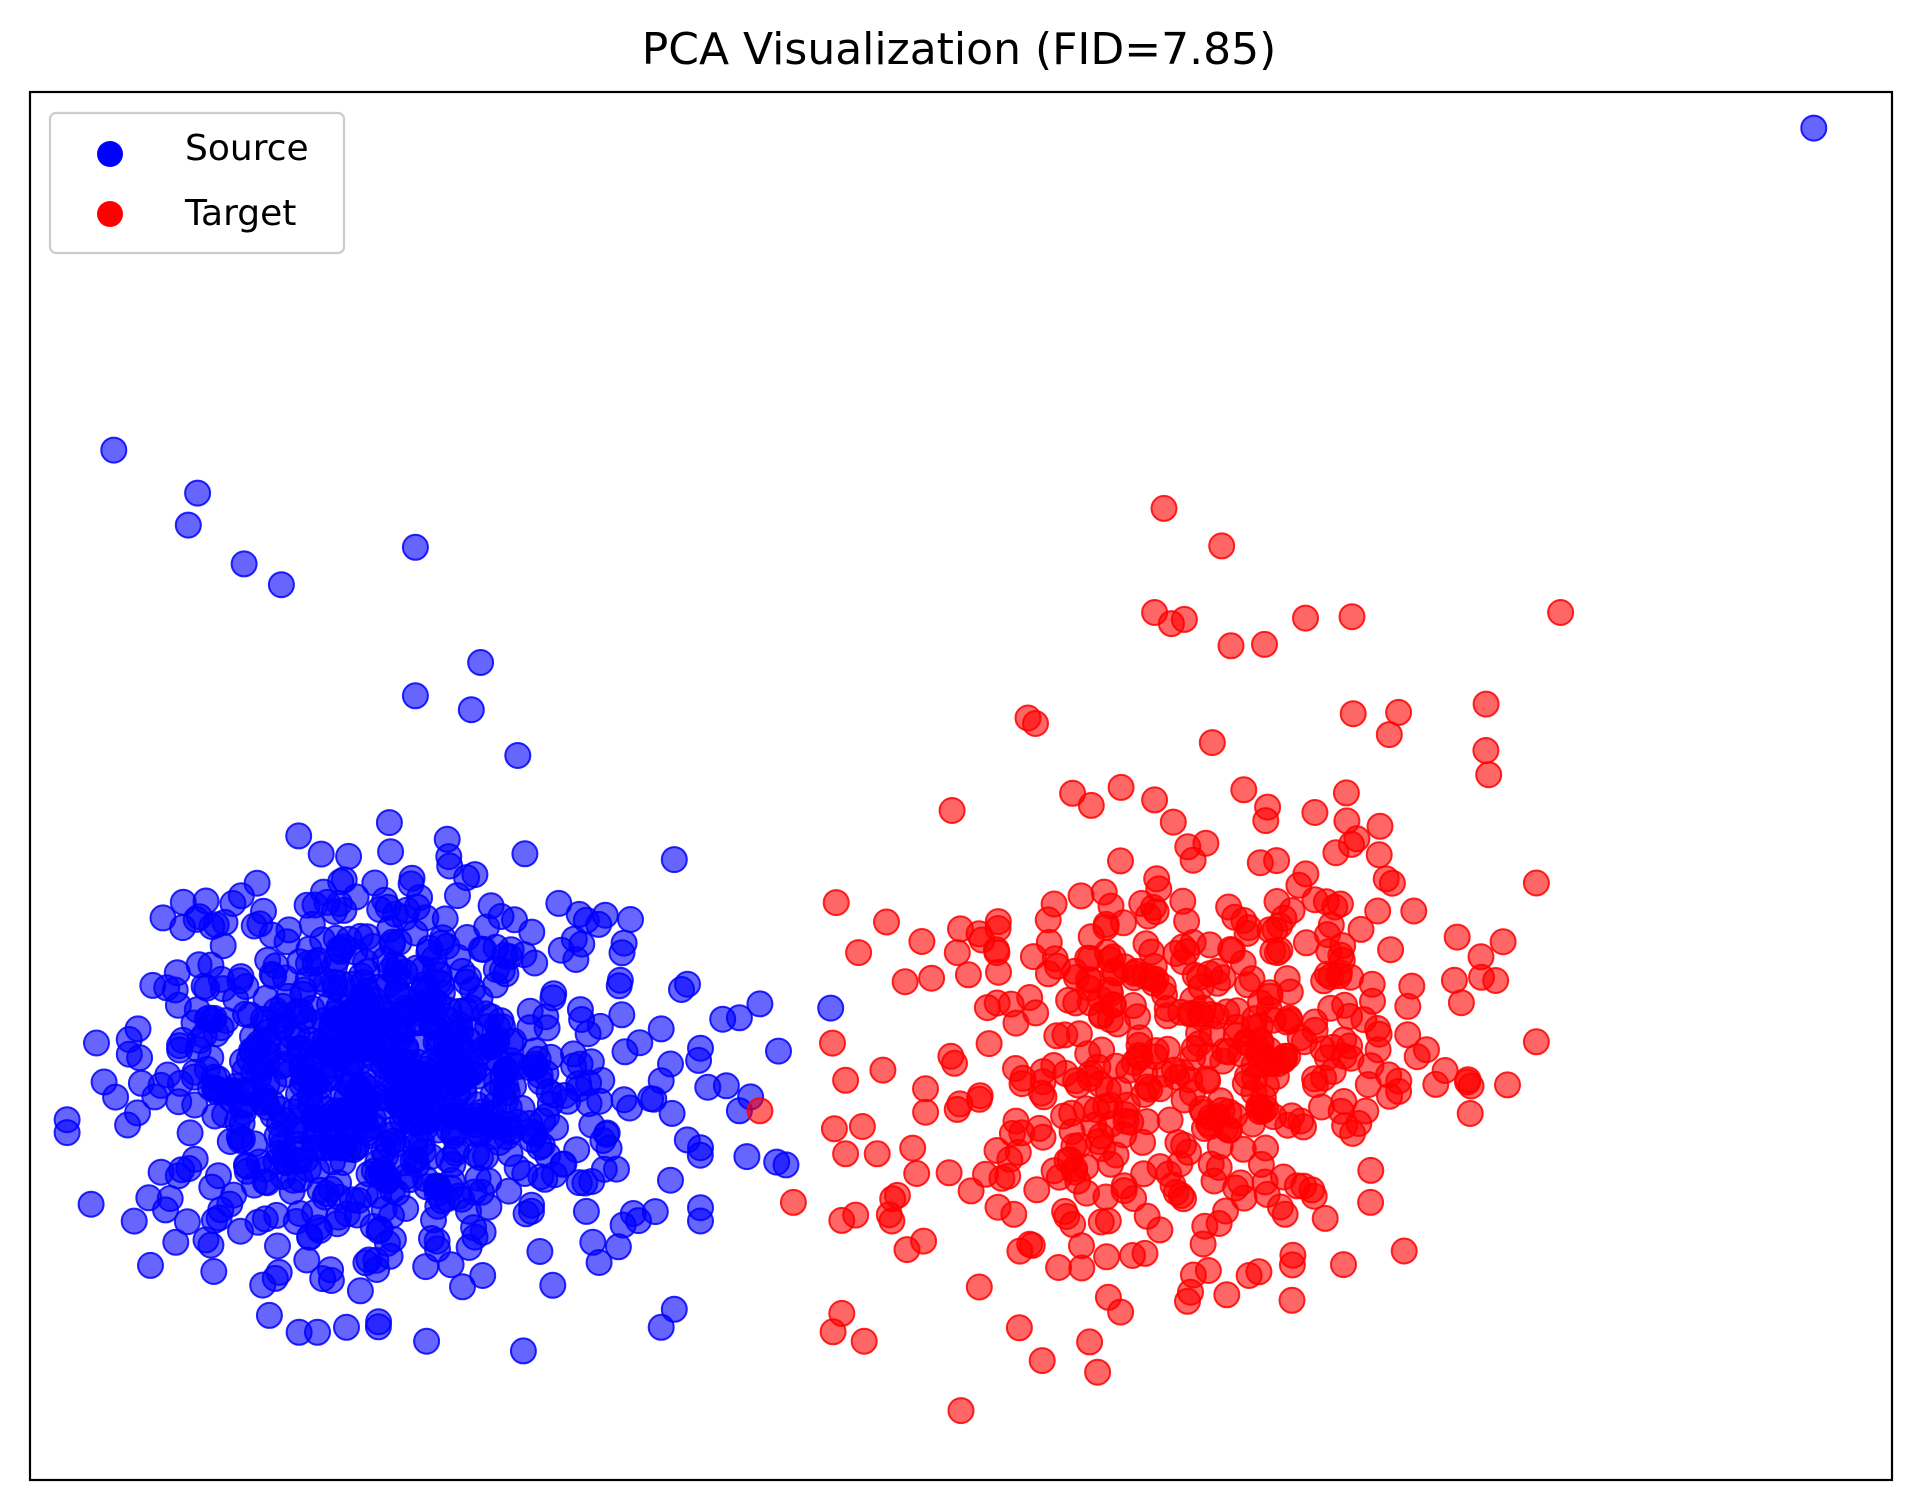  Describe the element at coordinates (247, 148) in the screenshot. I see `legend-label-source: Source` at that location.